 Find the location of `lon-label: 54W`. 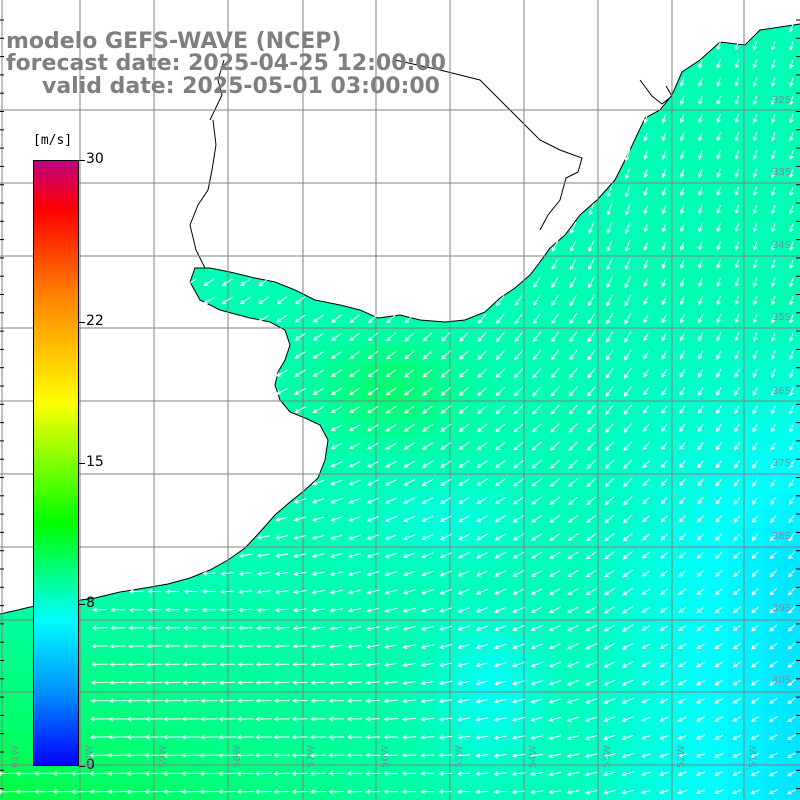

lon-label: 54W is located at coordinates (533, 756).